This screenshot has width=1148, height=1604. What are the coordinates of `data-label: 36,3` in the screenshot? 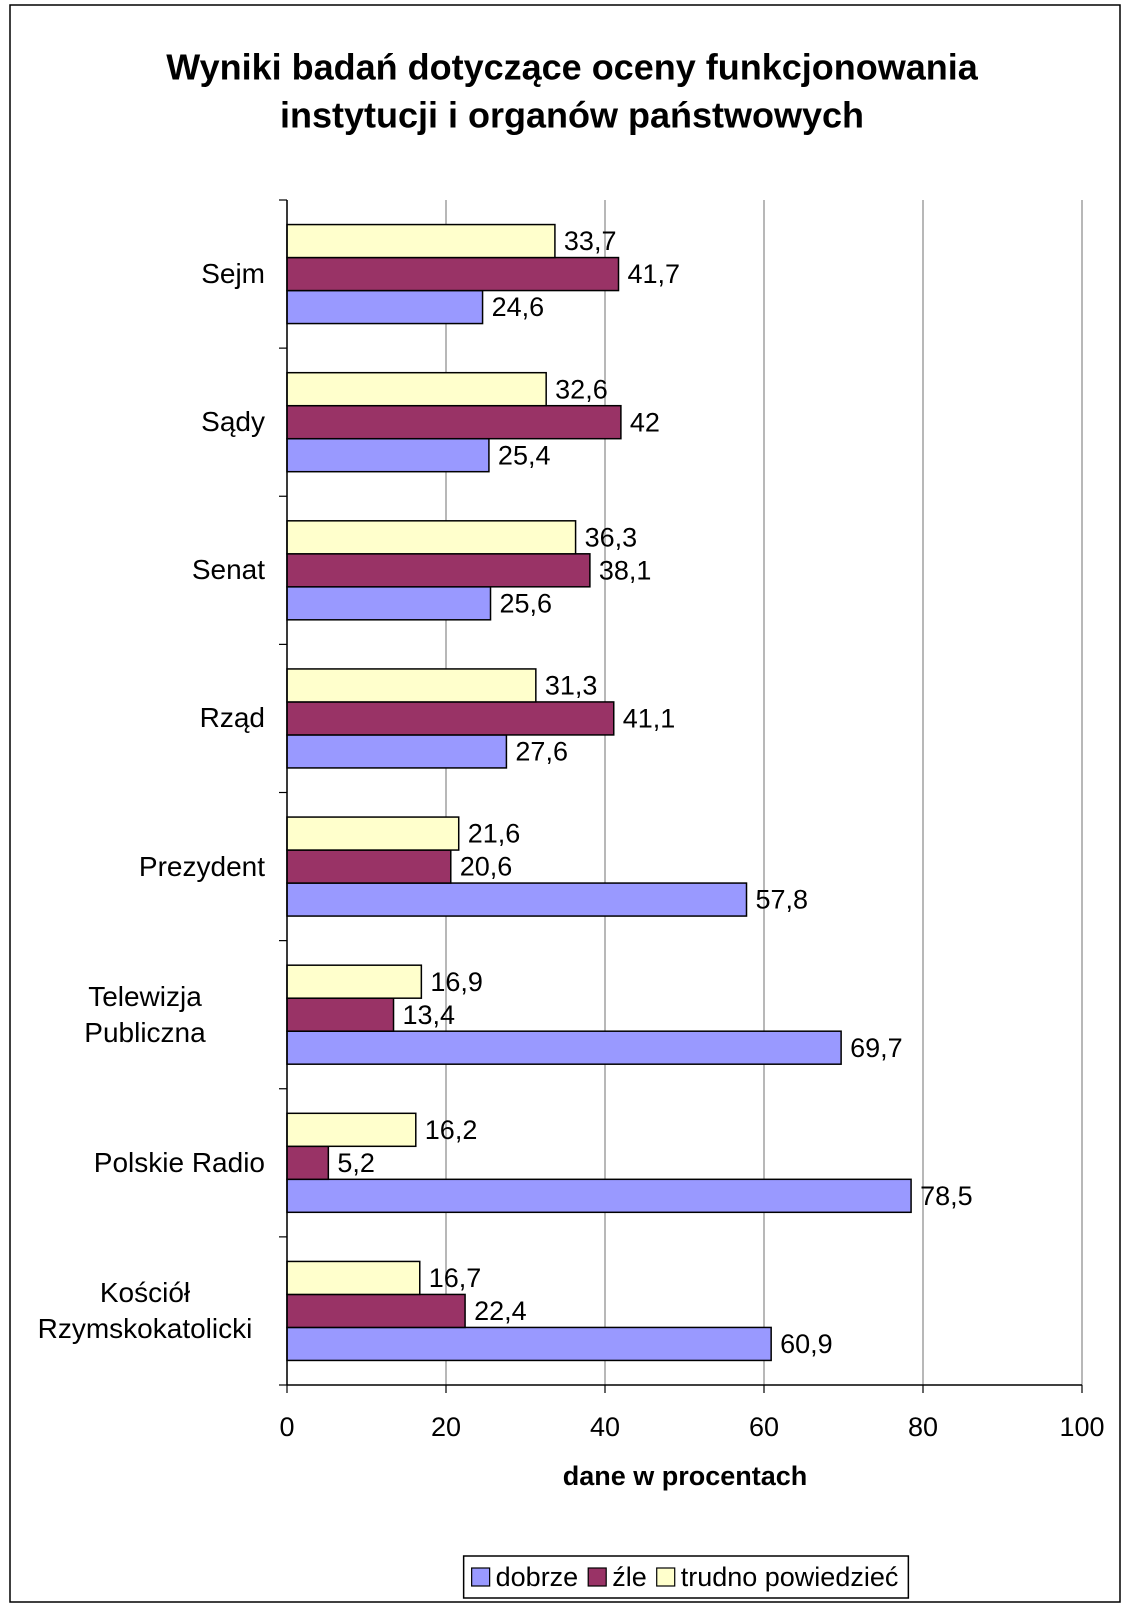 It's located at (611, 537).